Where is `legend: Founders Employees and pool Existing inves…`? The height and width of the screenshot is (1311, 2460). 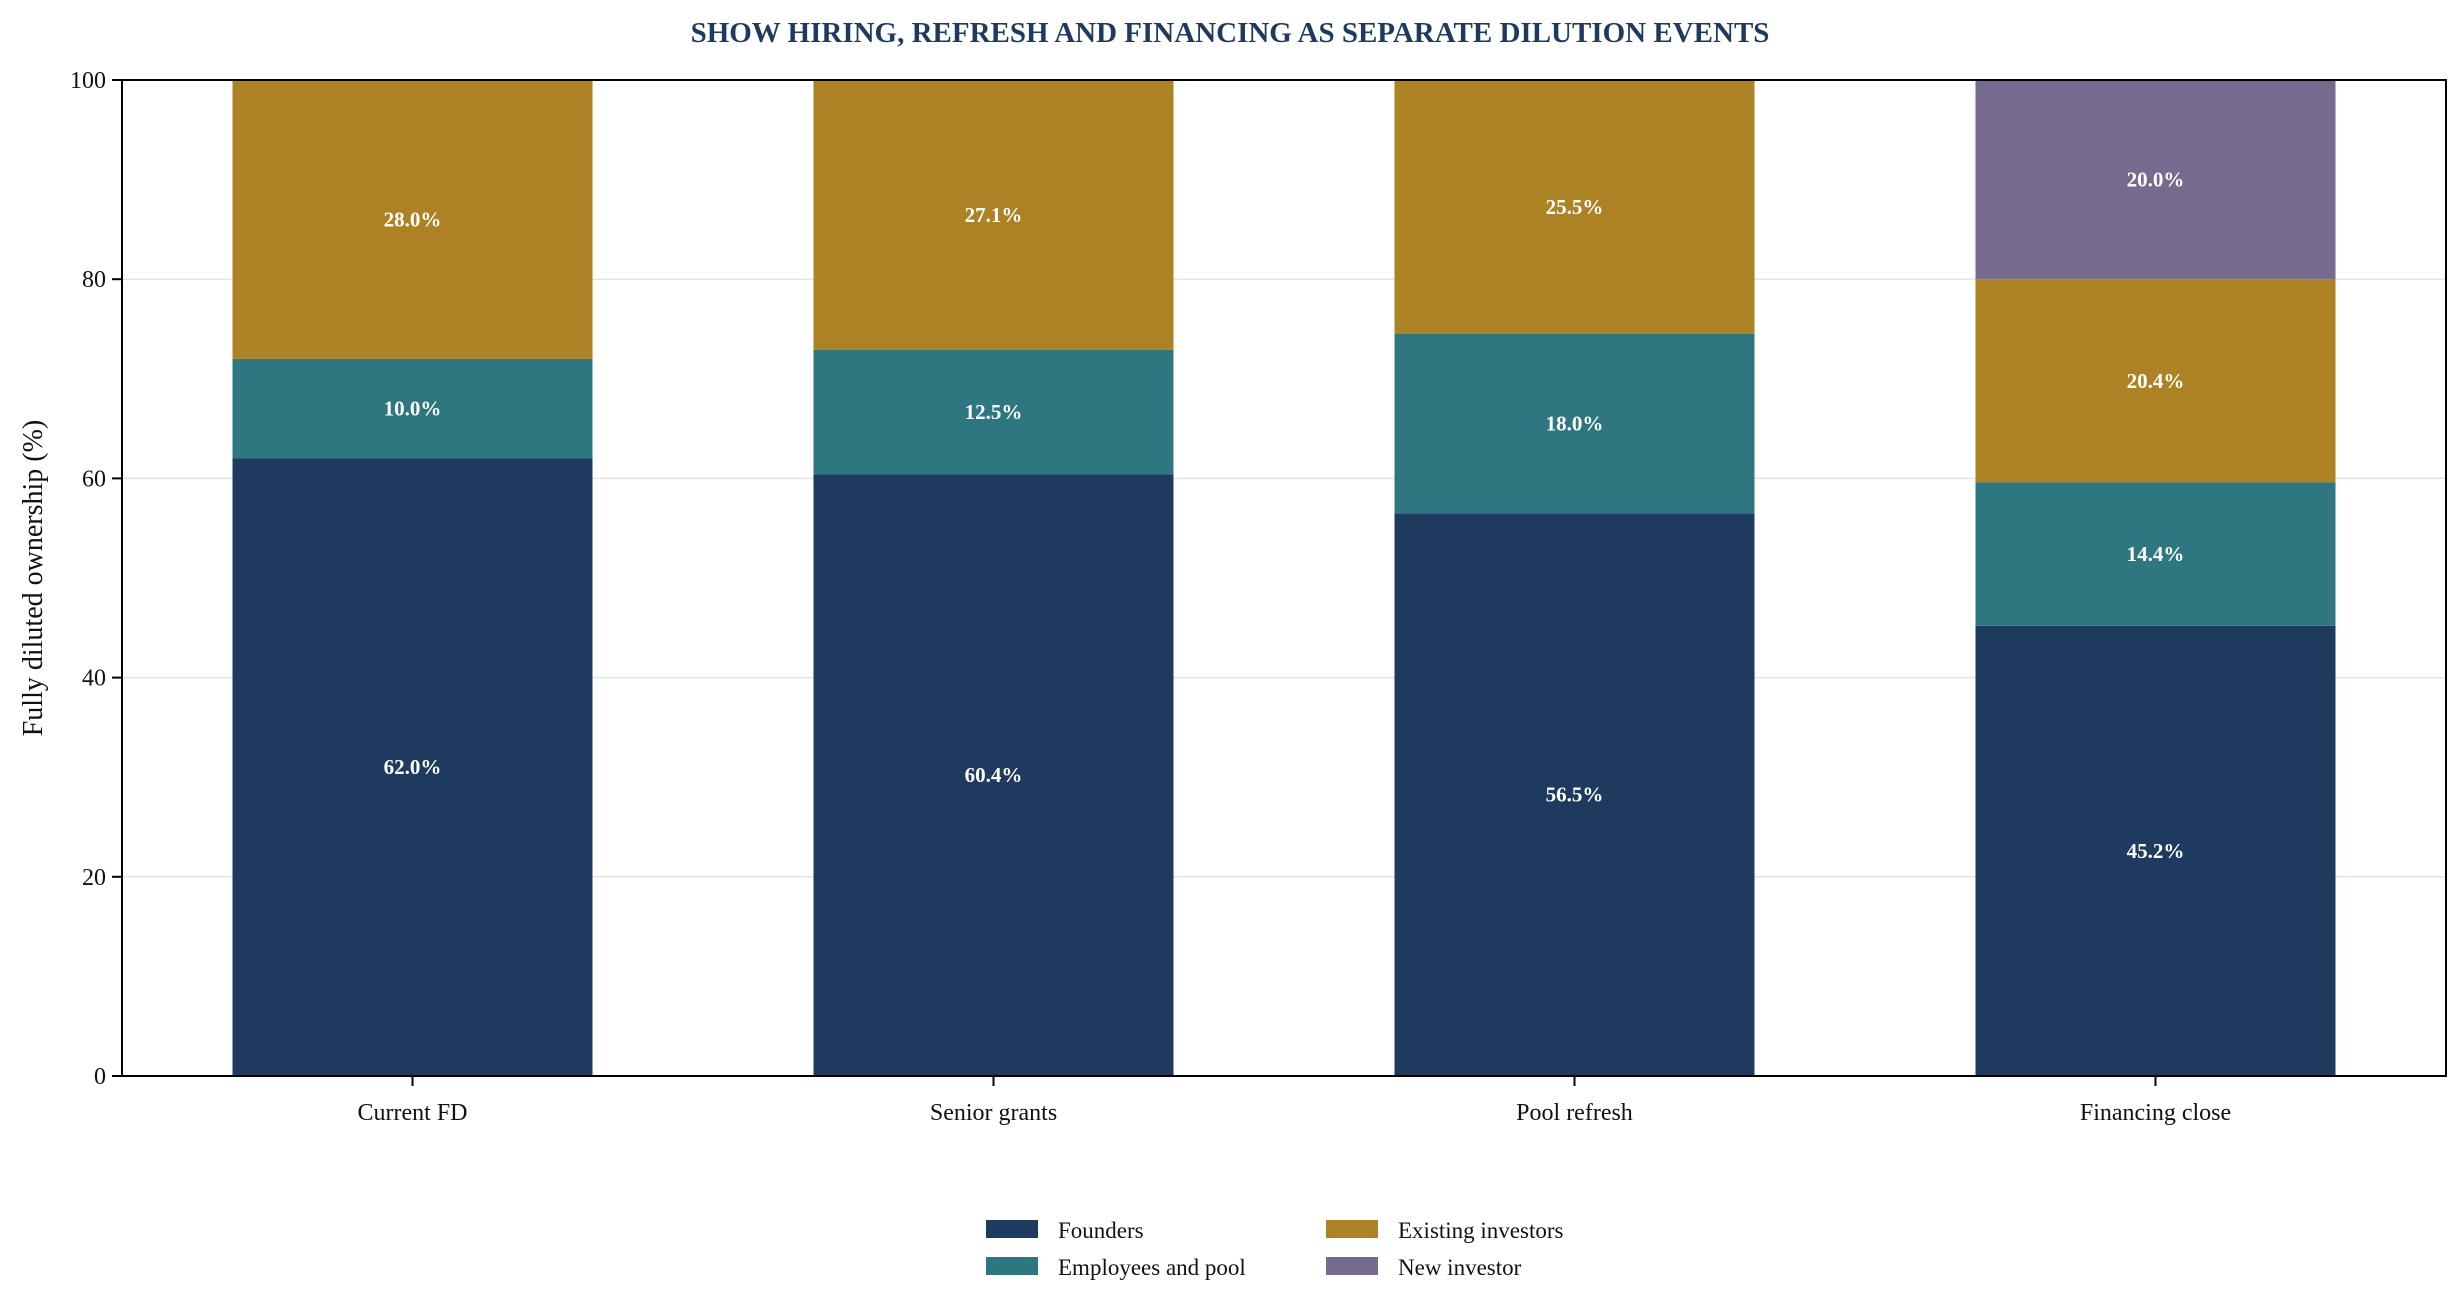 legend: Founders Employees and pool Existing inves… is located at coordinates (1275, 1249).